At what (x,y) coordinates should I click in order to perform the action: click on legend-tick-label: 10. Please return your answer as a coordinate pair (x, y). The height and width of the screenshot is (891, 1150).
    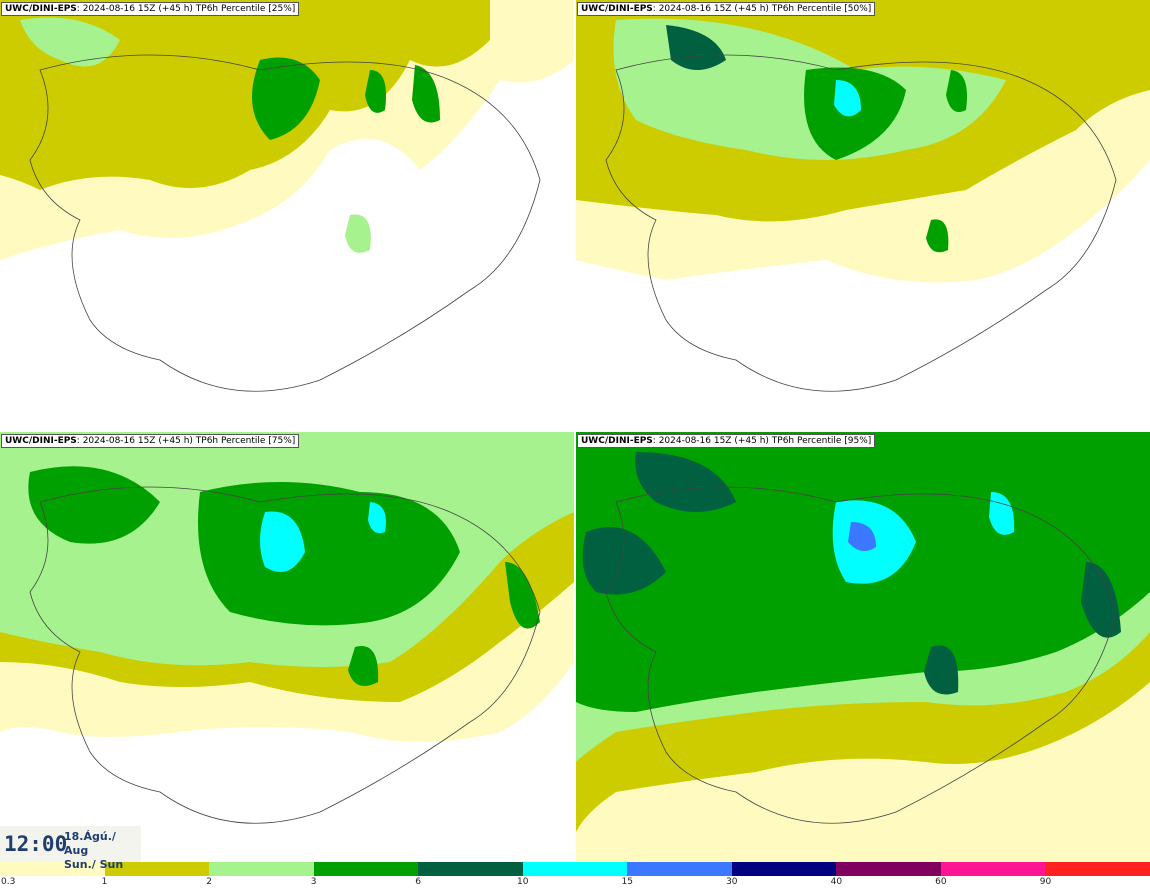
    Looking at the image, I should click on (522, 882).